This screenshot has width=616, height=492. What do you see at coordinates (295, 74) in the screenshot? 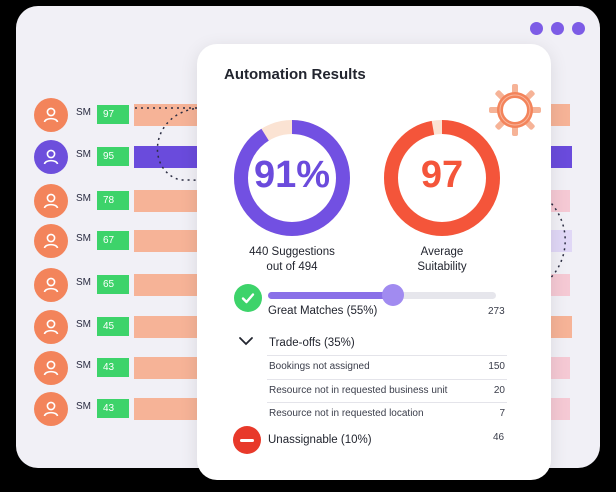
I see `panel-title: Automation Results` at bounding box center [295, 74].